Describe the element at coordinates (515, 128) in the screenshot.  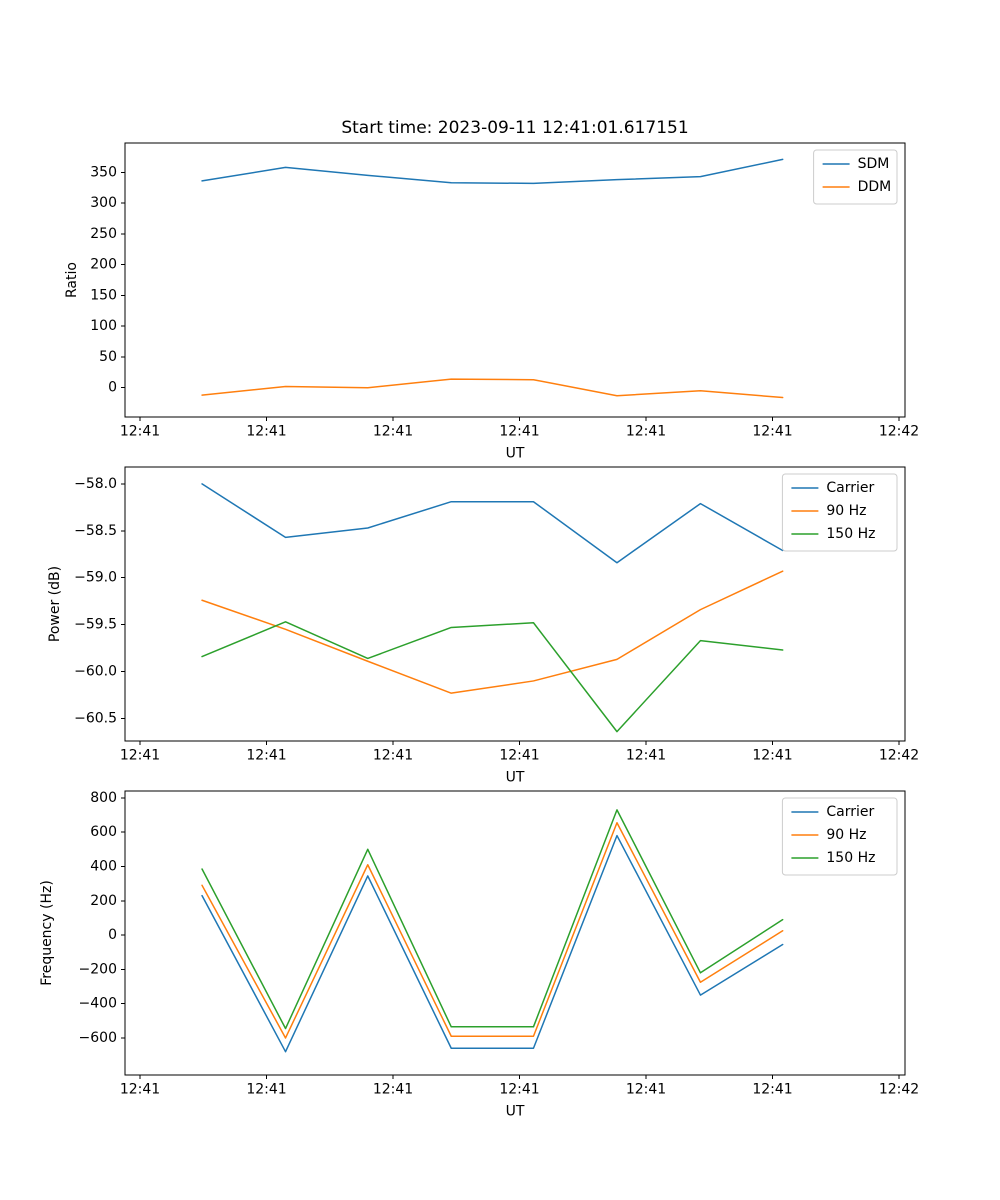
I see `figure-title: Start time: 2023-09-11 12:41:01.617151` at that location.